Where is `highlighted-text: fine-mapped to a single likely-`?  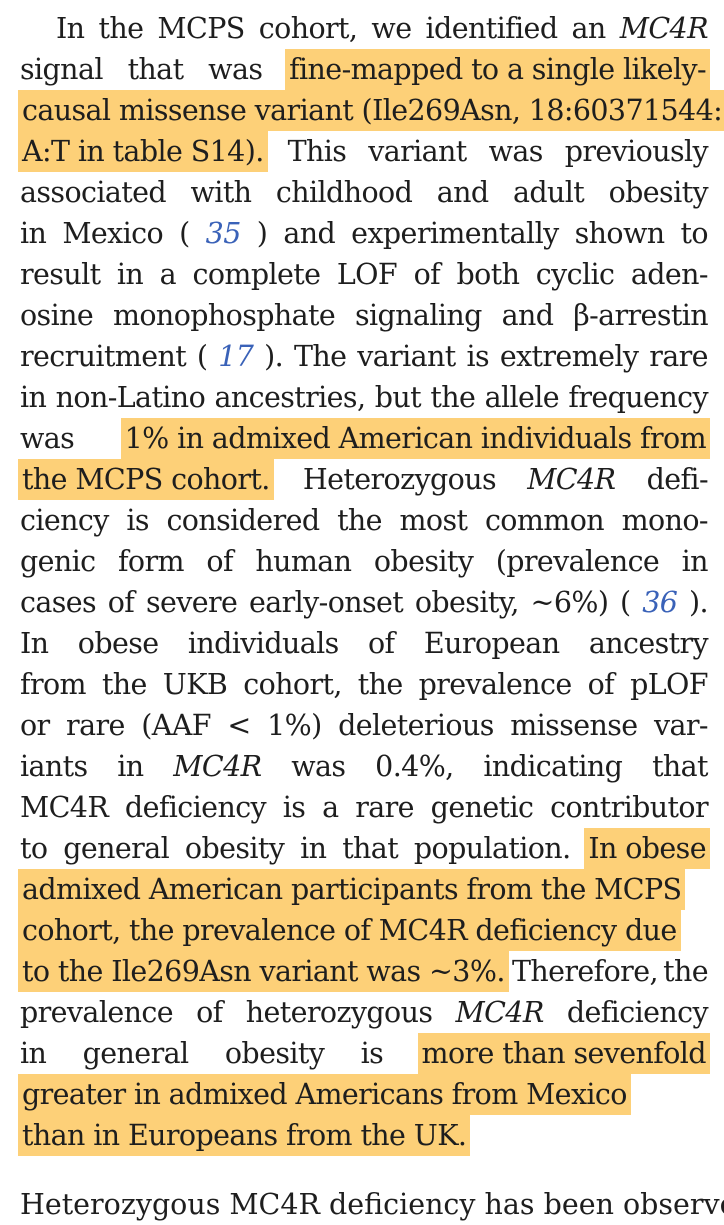
highlighted-text: fine-mapped to a single likely- is located at coordinates (497, 69).